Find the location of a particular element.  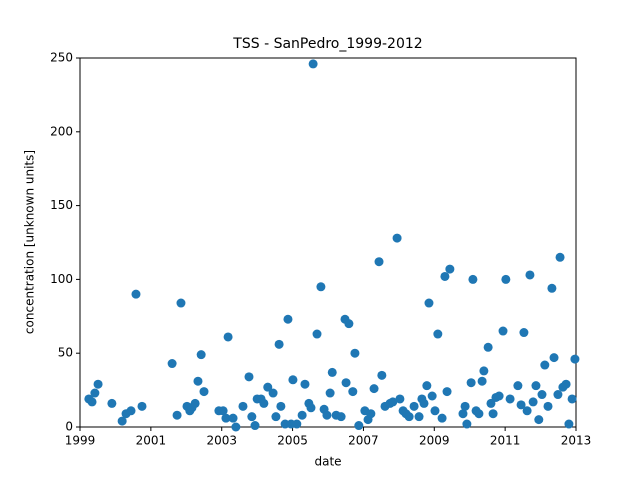

x-tick-label: 2005 is located at coordinates (292, 441).